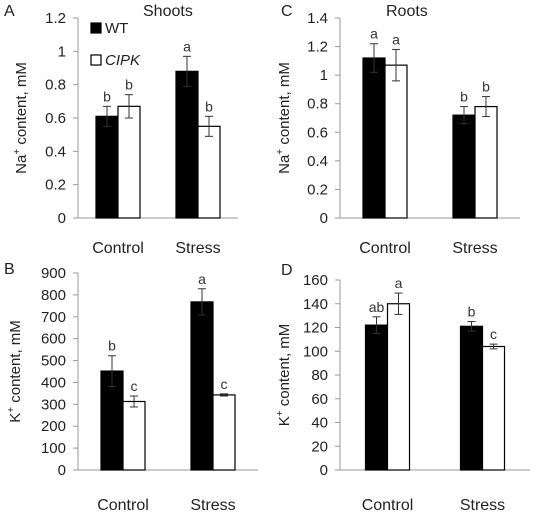 The height and width of the screenshot is (521, 550). What do you see at coordinates (62, 218) in the screenshot?
I see `panel-a-ytick-label: 0` at bounding box center [62, 218].